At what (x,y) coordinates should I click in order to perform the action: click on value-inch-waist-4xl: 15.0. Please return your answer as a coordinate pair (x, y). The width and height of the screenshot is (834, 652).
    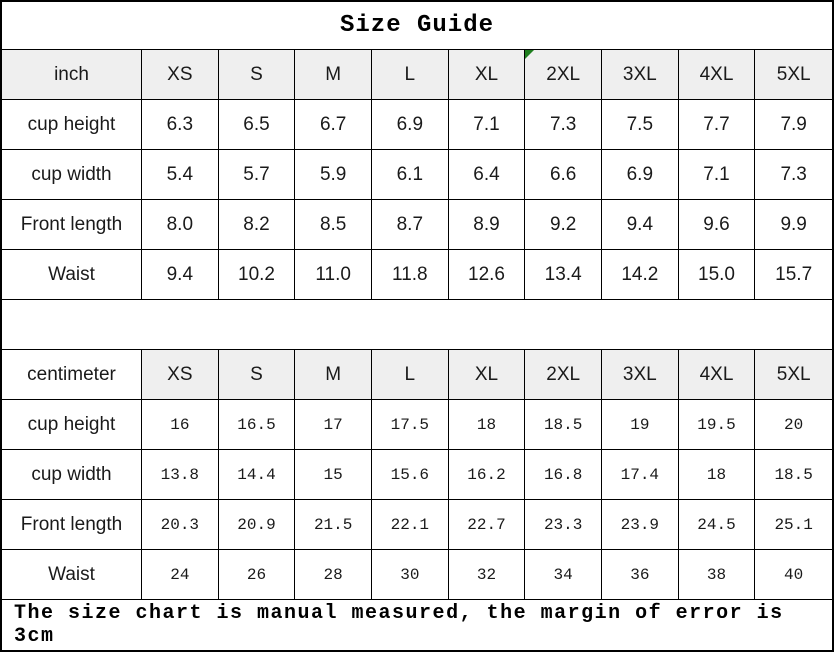
    Looking at the image, I should click on (717, 274).